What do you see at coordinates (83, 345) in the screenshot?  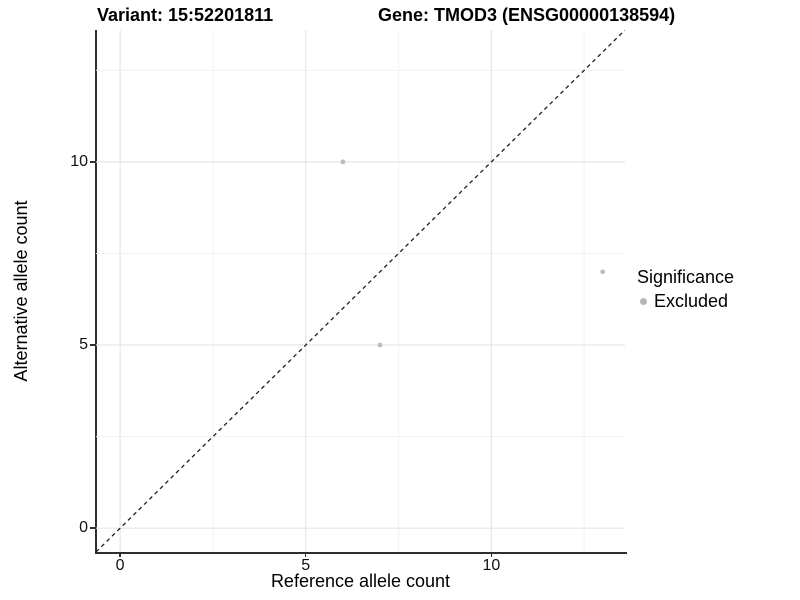 I see `y-tick-label: 5` at bounding box center [83, 345].